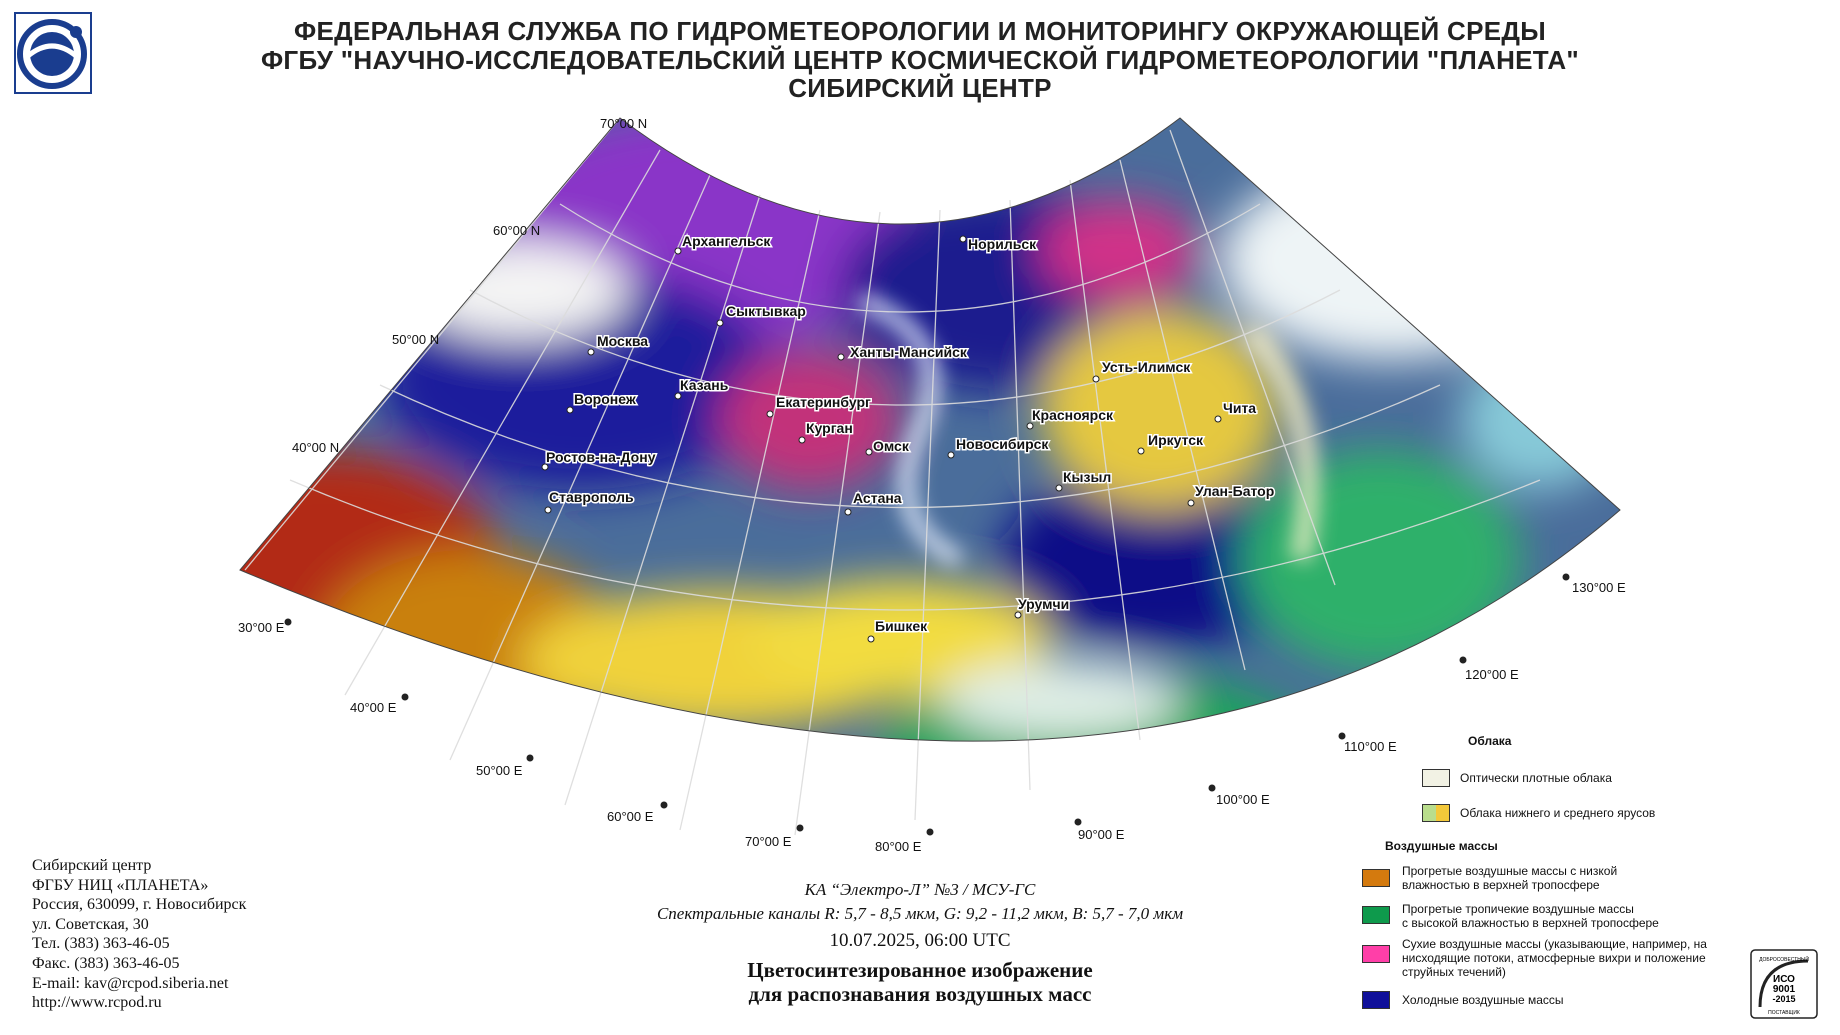 The image size is (1840, 1035). What do you see at coordinates (898, 846) in the screenshot?
I see `lon-label-80: 80°00 E` at bounding box center [898, 846].